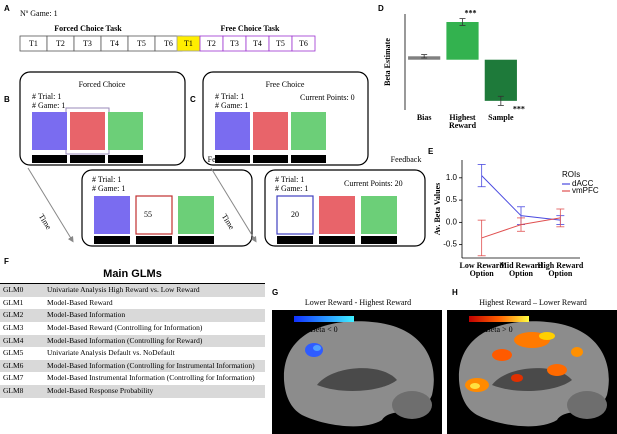 The image size is (617, 434). What do you see at coordinates (431, 151) in the screenshot?
I see `panel-letter: E` at bounding box center [431, 151].